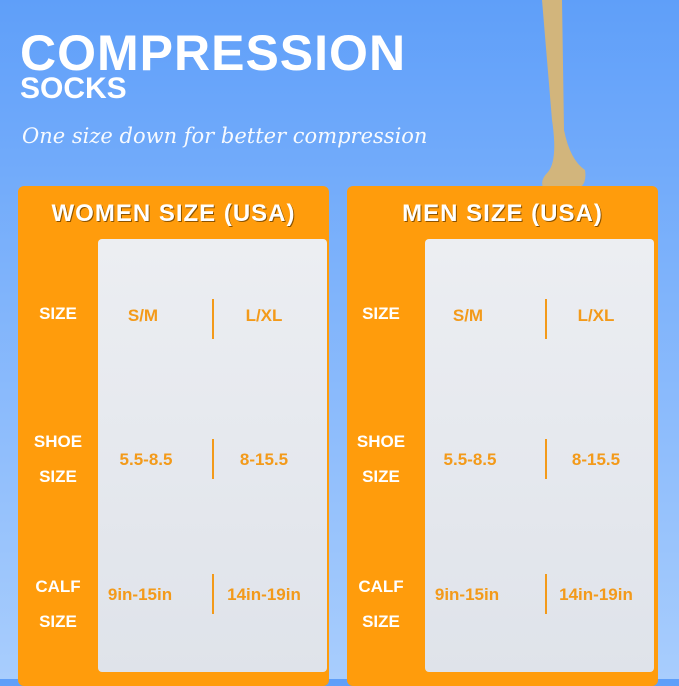  I want to click on tagline: One size down for better compression, so click(225, 136).